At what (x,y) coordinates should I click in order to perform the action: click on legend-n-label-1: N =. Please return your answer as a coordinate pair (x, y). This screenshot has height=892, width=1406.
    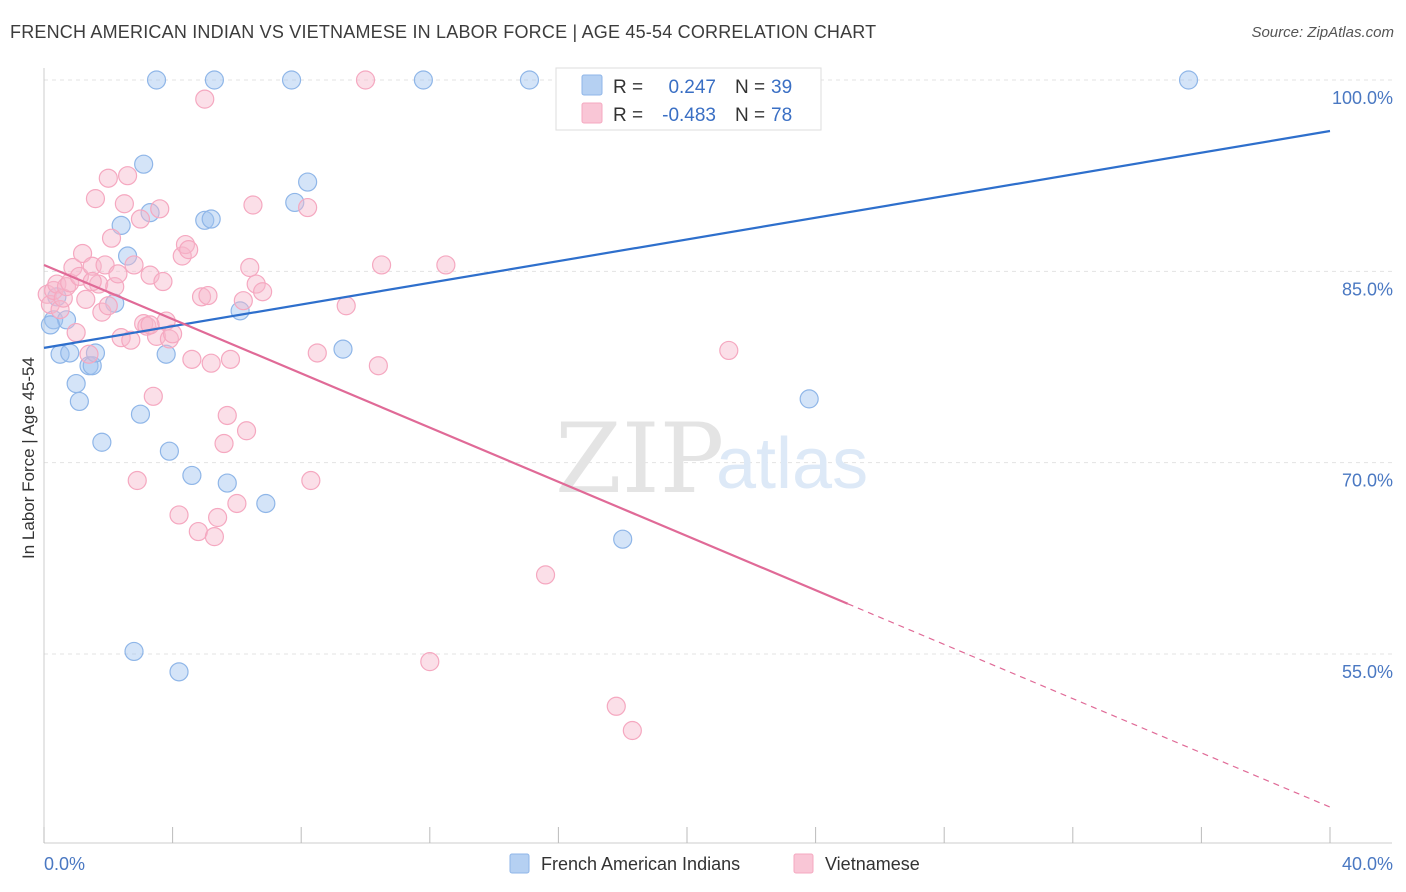
    Looking at the image, I should click on (750, 87).